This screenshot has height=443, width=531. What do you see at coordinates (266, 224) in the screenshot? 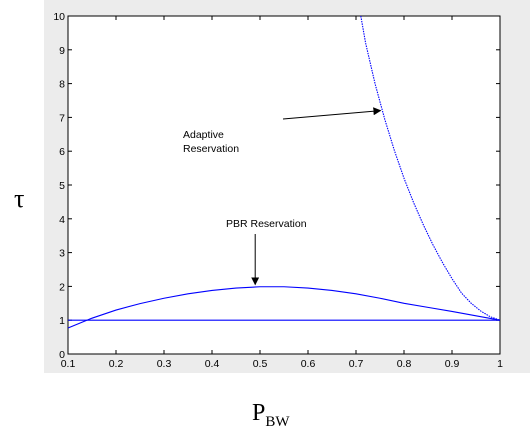
I see `annotation-pbr-label: PBR Reservation` at bounding box center [266, 224].